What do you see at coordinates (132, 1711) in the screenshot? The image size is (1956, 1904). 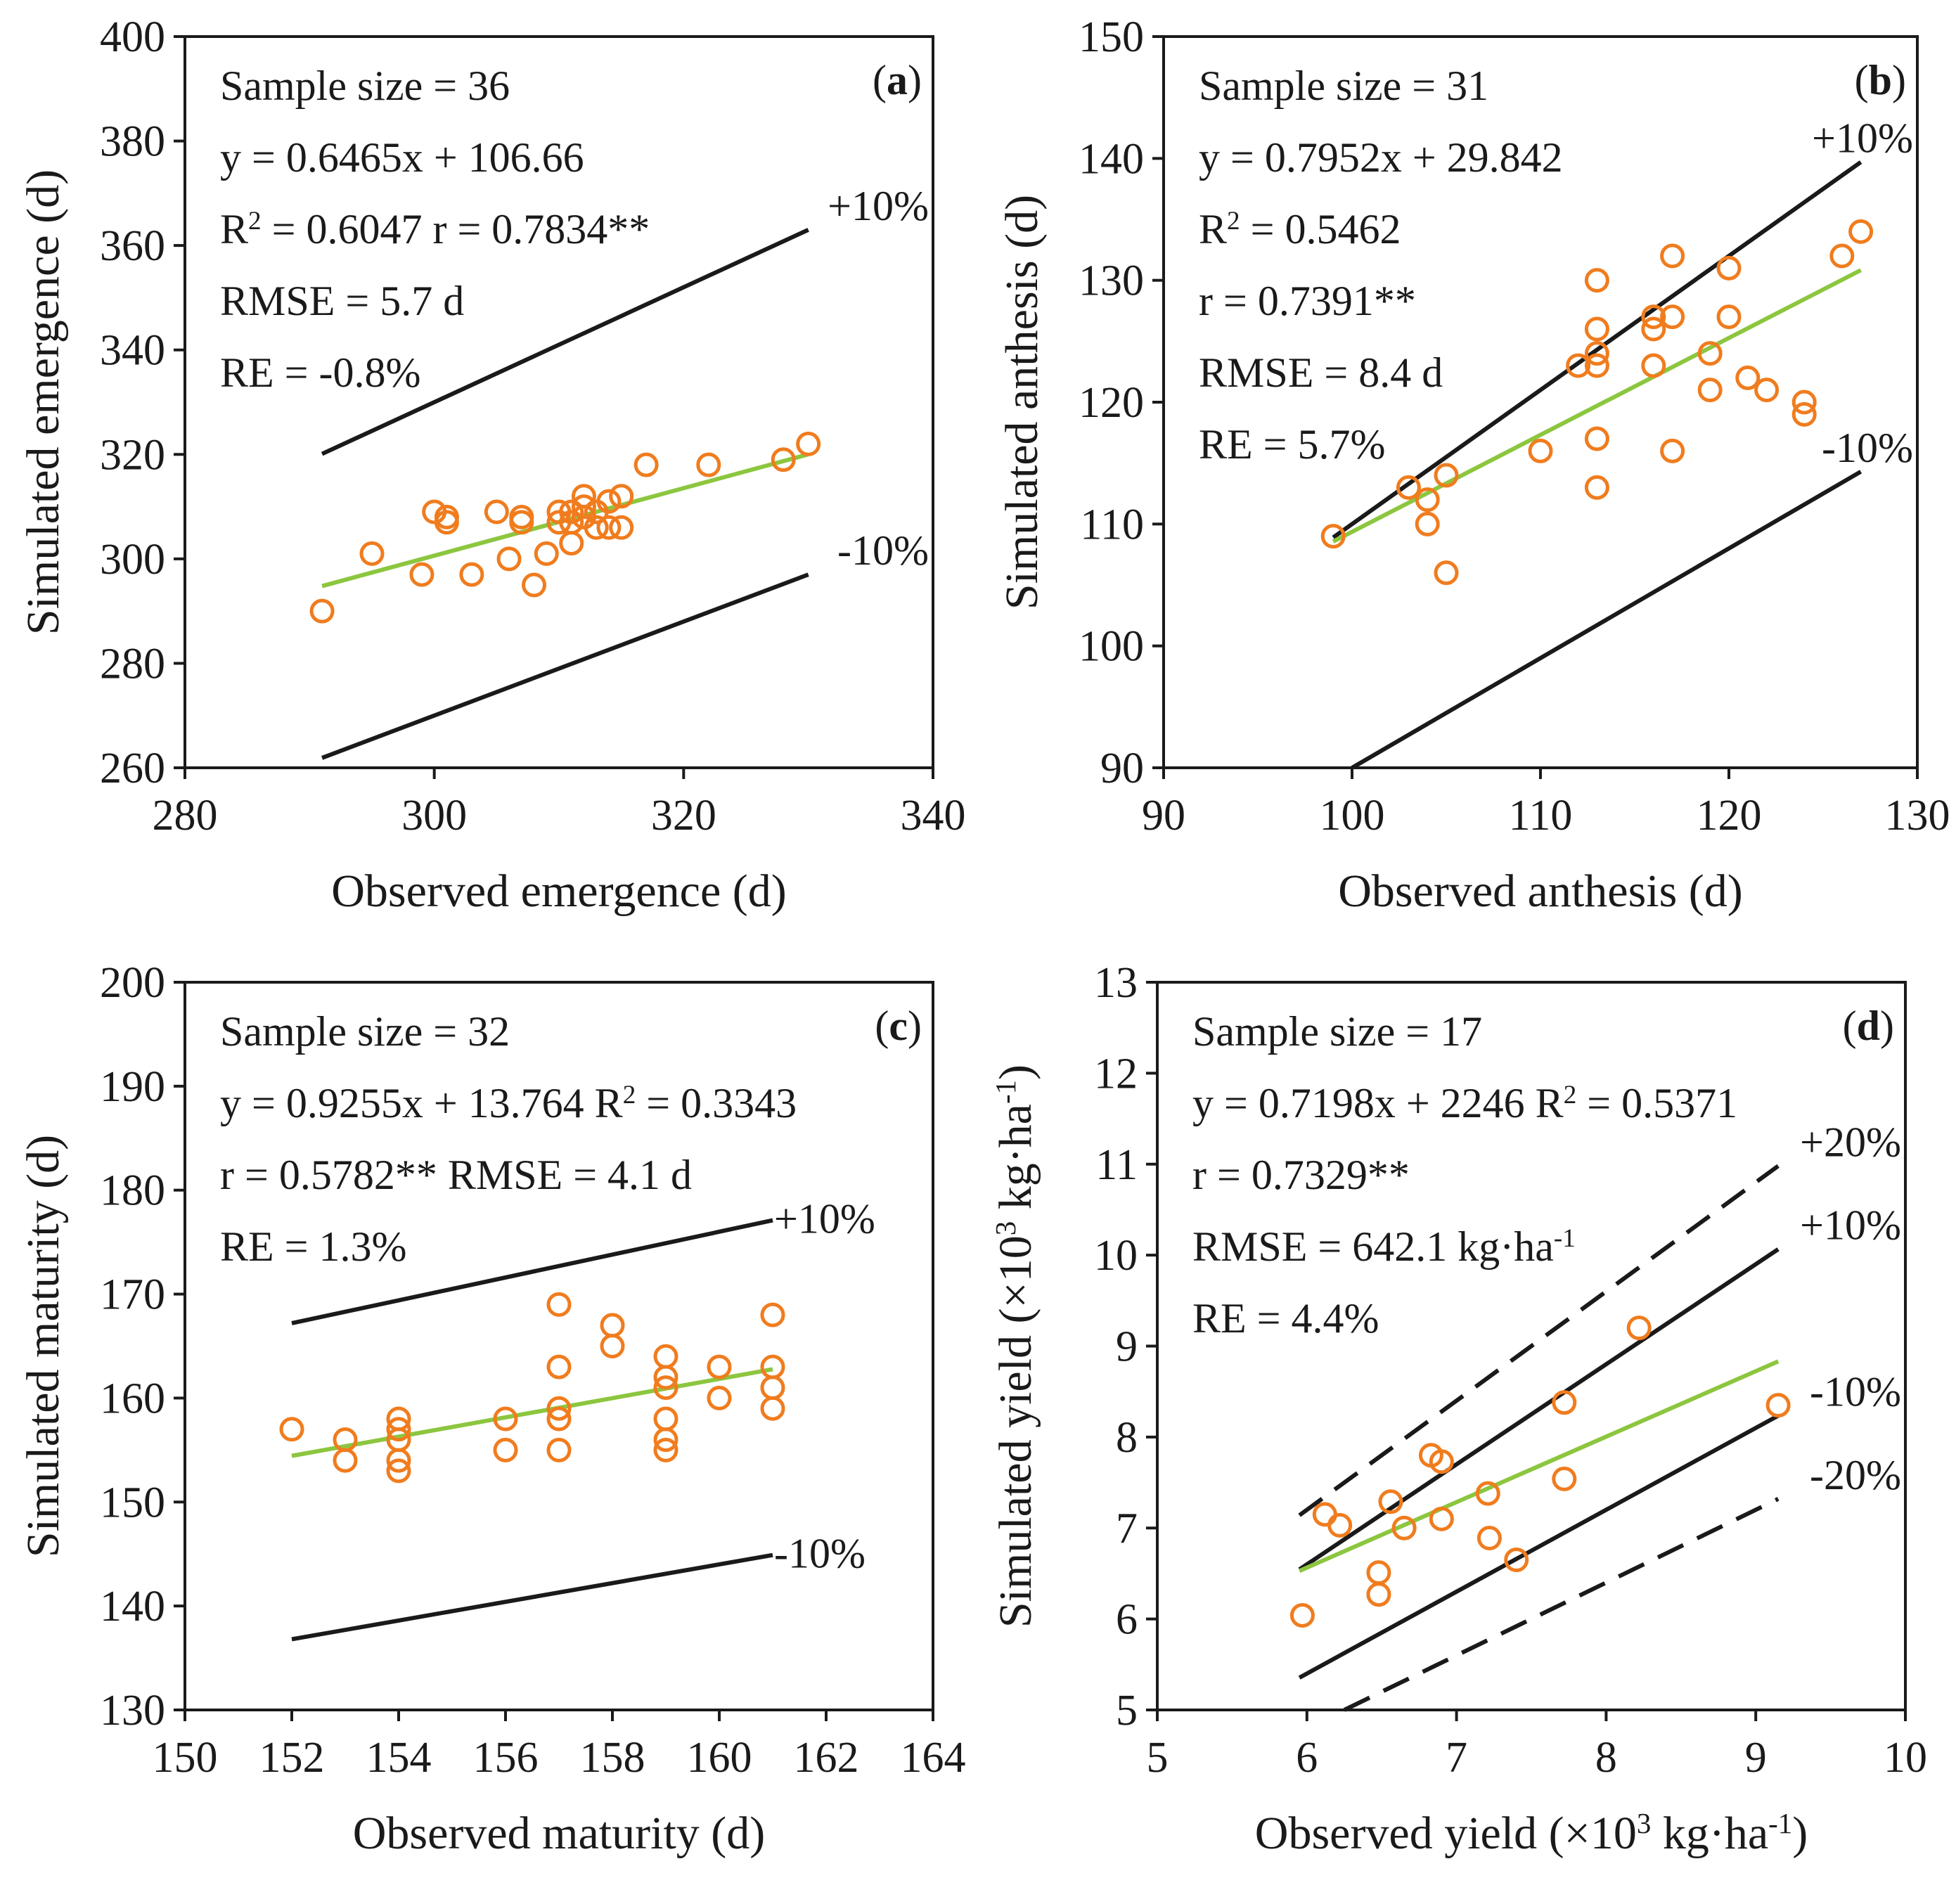 I see `y-tick-label: 130` at bounding box center [132, 1711].